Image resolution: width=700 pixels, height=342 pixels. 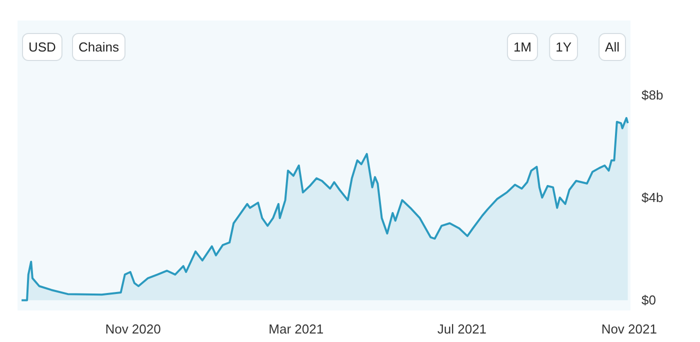 I want to click on x-tick-label: Jul 2021, so click(x=462, y=329).